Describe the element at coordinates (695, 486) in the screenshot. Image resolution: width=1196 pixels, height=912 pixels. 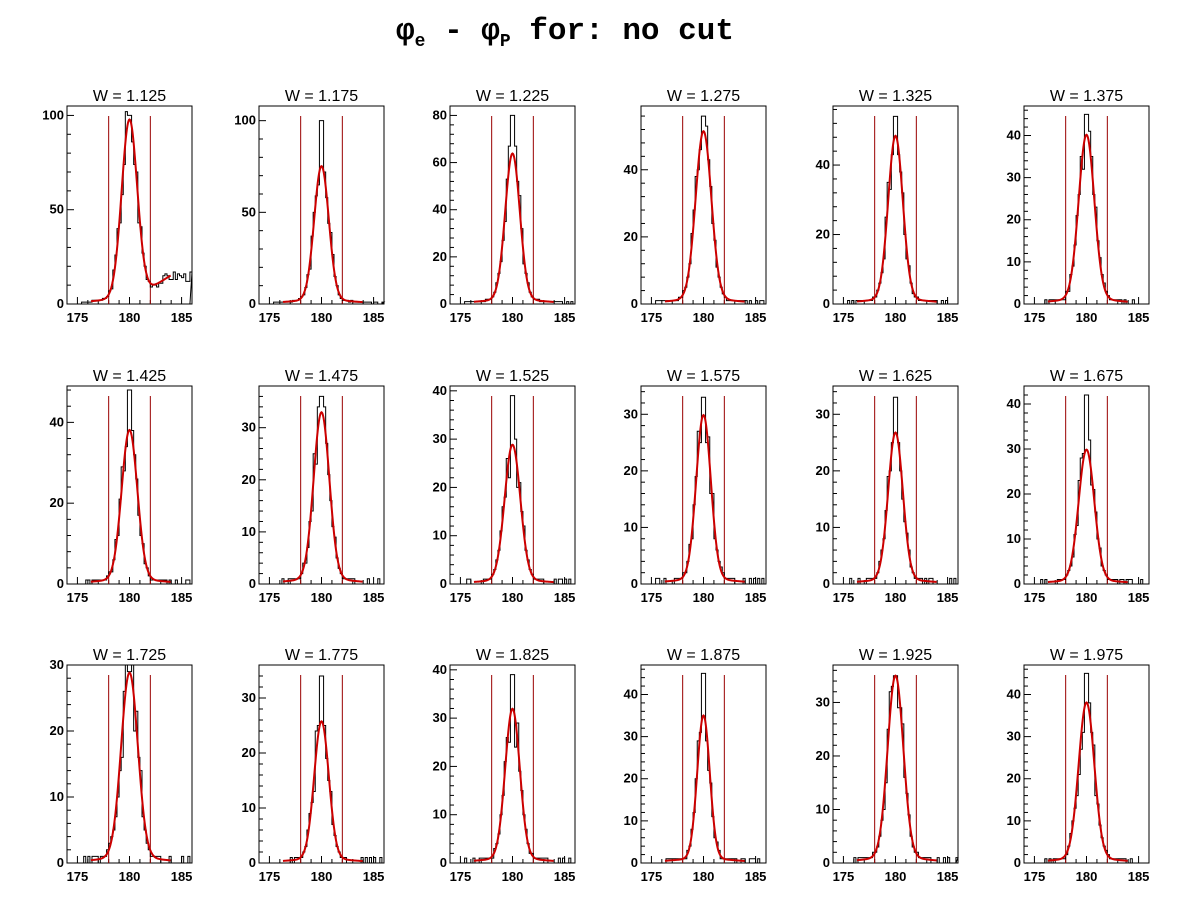
I see `histogram-panel: W = 1.575 175 180 185 0 10 20 30` at that location.